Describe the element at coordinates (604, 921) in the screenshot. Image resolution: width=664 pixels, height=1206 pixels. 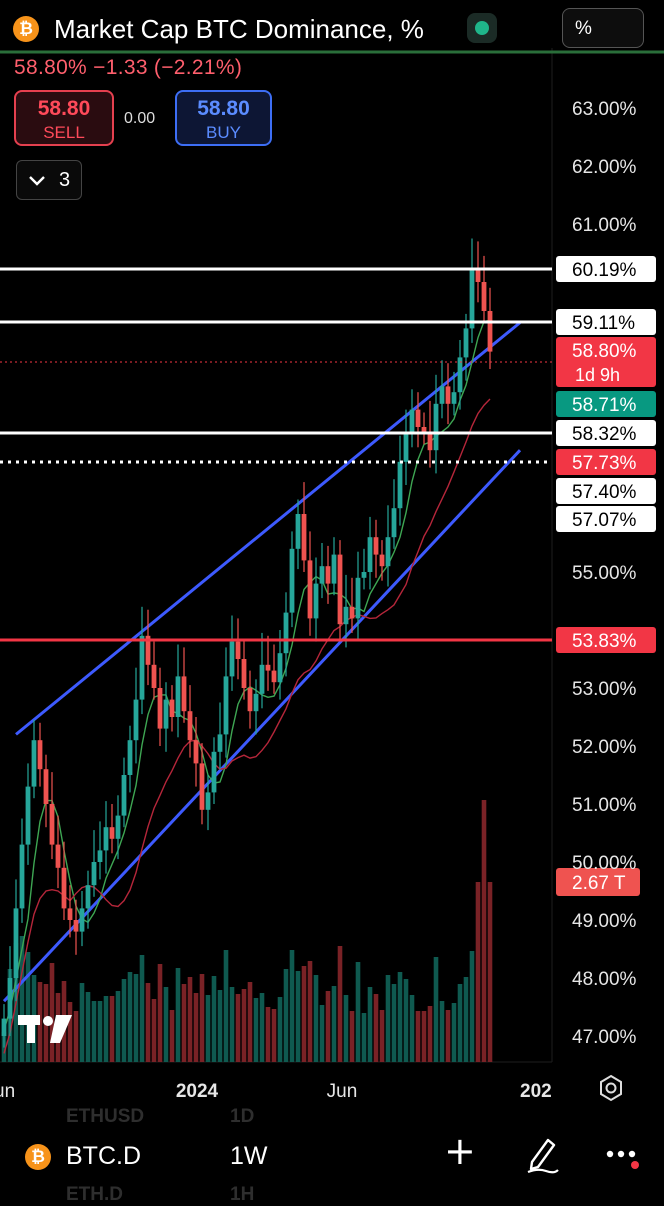
I see `price-tick-label: 49.00%` at that location.